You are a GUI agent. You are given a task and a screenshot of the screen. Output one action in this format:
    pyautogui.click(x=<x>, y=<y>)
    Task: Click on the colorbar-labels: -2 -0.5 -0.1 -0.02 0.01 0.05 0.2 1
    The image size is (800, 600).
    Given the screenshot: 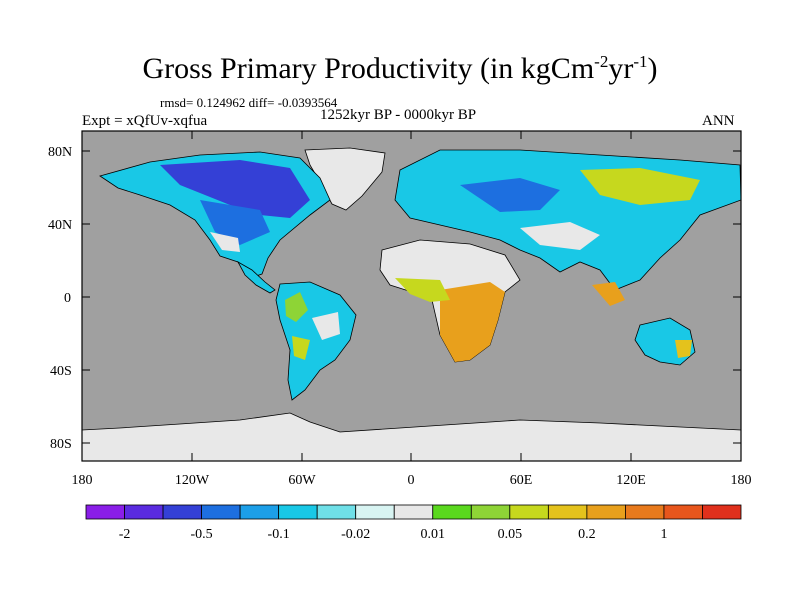 What is the action you would take?
    pyautogui.click(x=393, y=534)
    